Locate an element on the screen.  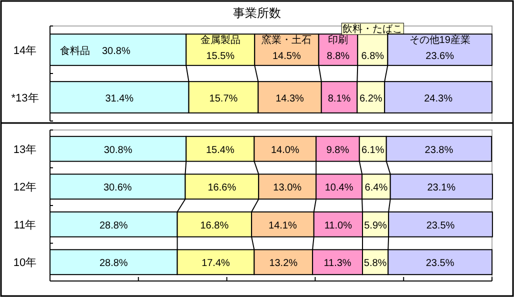
data-label: 13.2% is located at coordinates (283, 264).